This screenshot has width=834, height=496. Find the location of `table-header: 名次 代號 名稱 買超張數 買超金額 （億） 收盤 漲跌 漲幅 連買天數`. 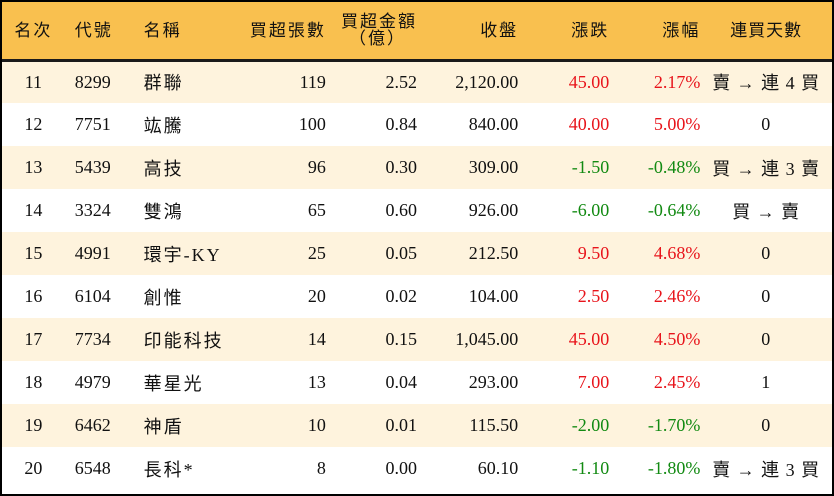

table-header: 名次 代號 名稱 買超張數 買超金額 （億） 收盤 漲跌 漲幅 連買天數 is located at coordinates (417, 32).